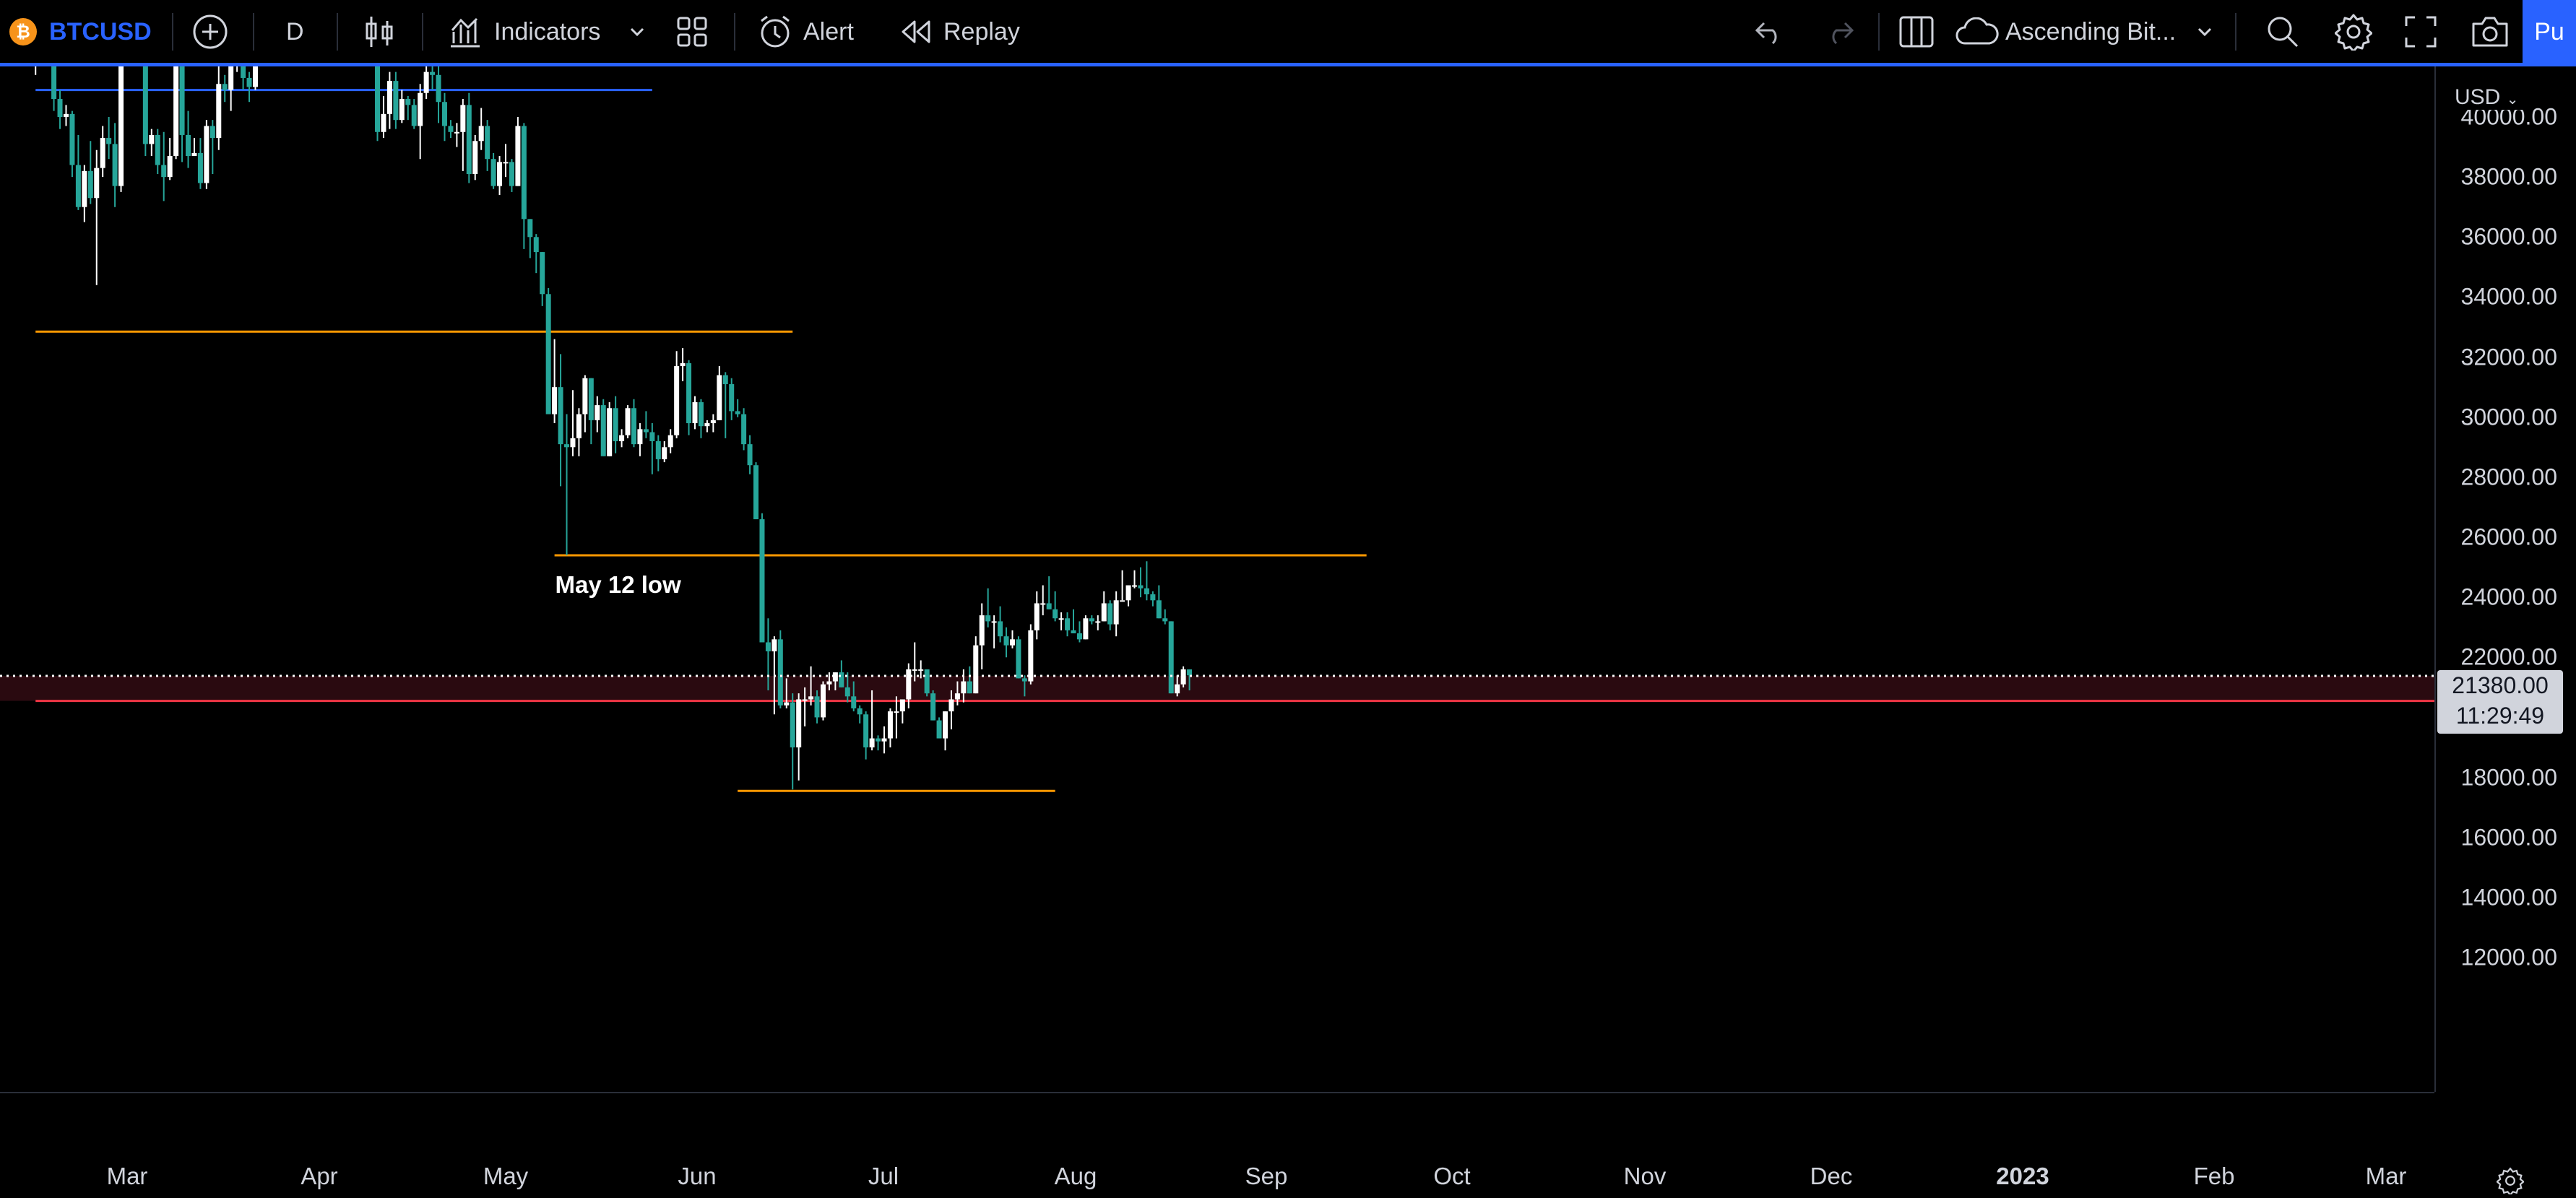 The height and width of the screenshot is (1198, 2576). What do you see at coordinates (1839, 32) in the screenshot?
I see `redo-icon` at bounding box center [1839, 32].